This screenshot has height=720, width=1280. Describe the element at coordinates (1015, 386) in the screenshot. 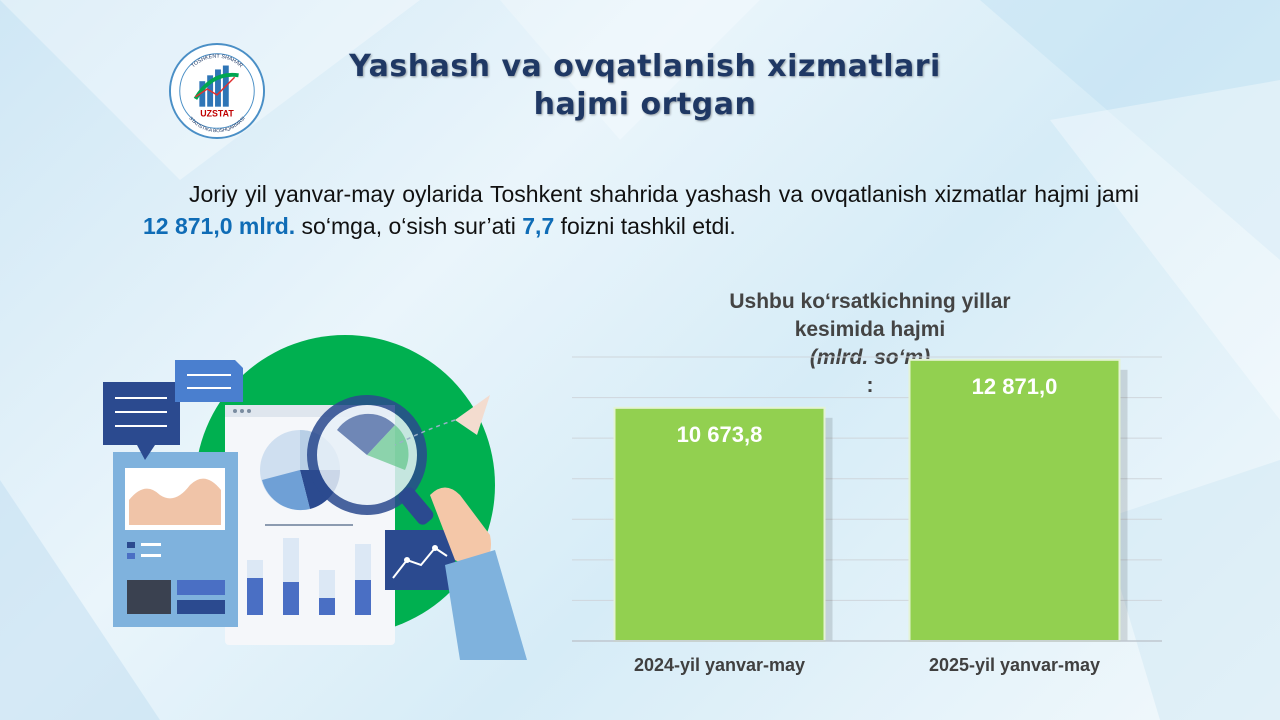

I see `chart-data-label: 12 871,0` at that location.